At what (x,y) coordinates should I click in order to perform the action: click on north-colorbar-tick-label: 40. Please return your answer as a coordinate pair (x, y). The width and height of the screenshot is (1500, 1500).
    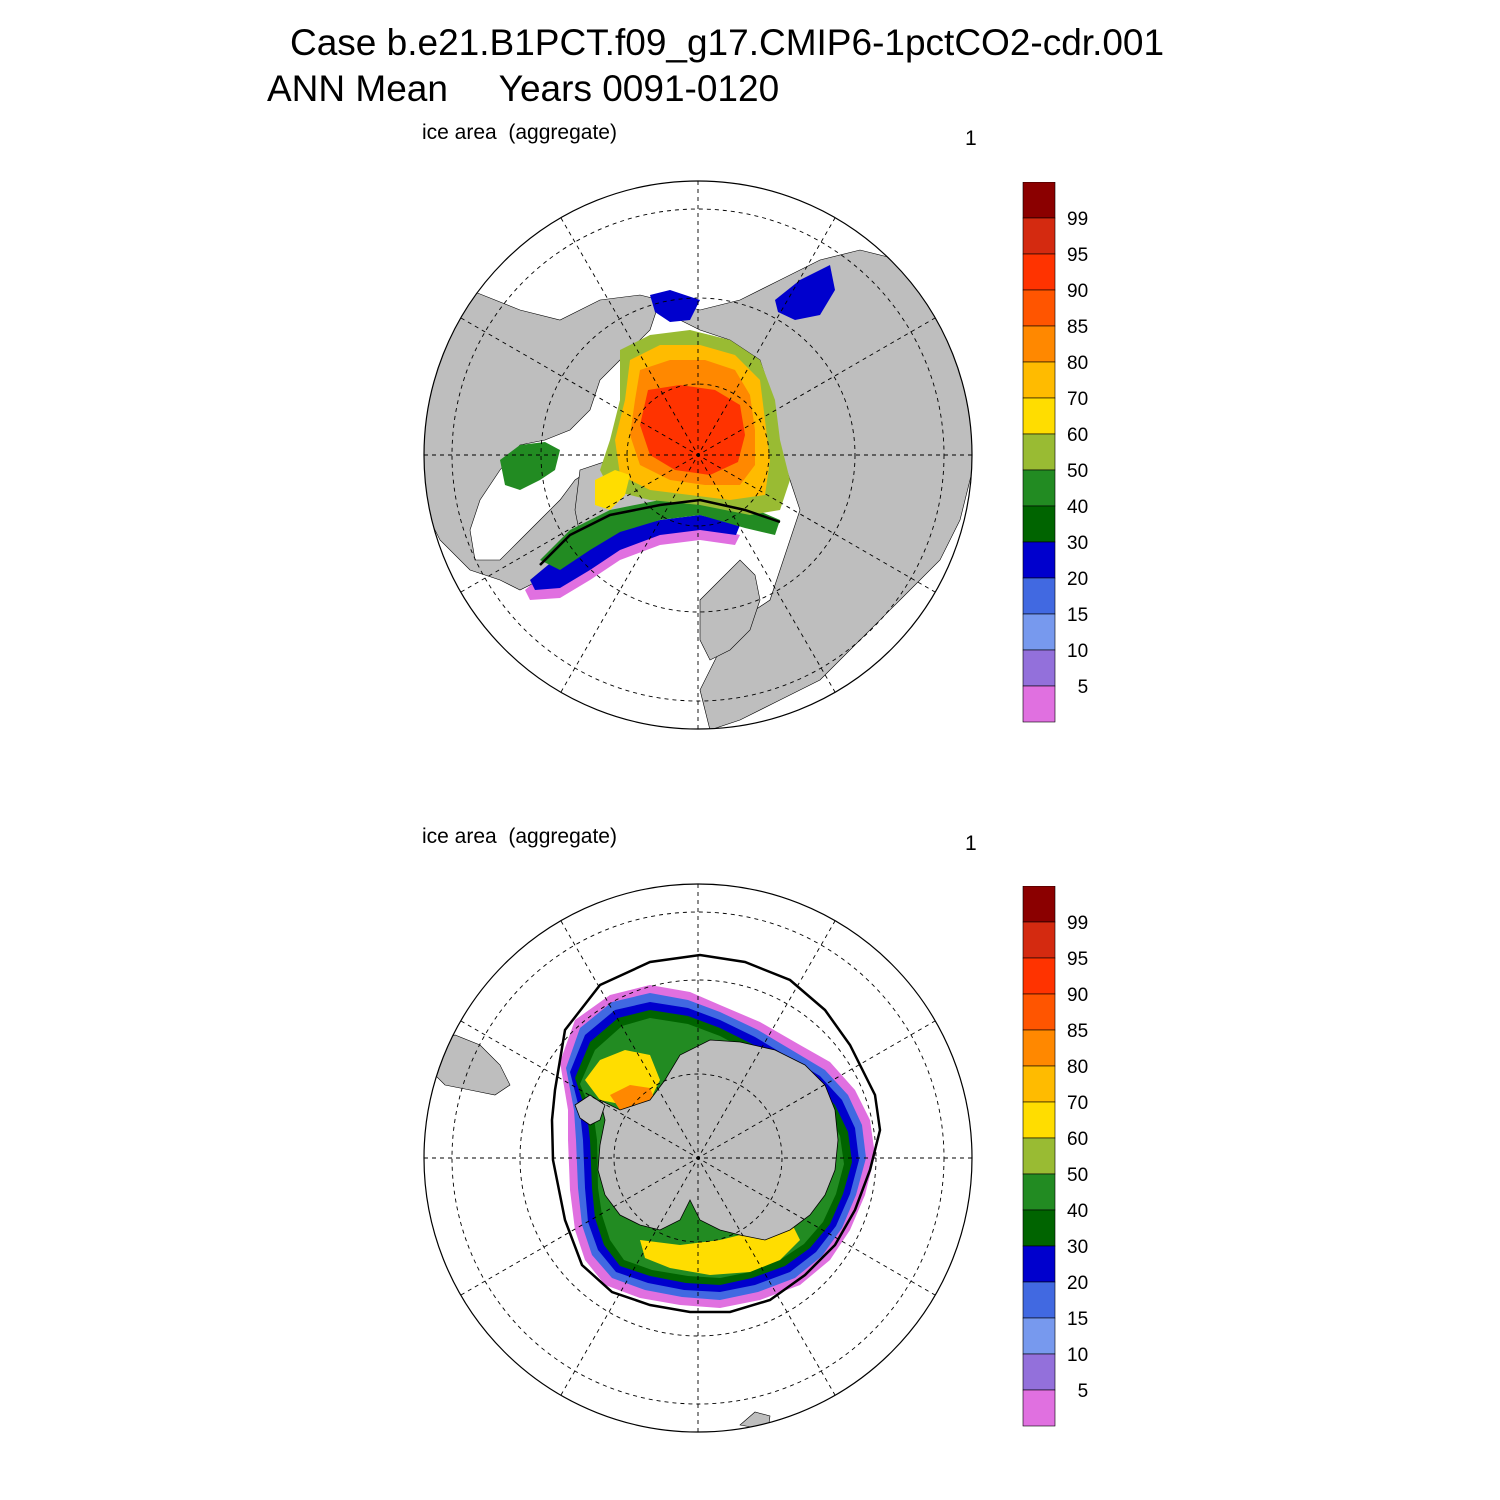
    Looking at the image, I should click on (1077, 507).